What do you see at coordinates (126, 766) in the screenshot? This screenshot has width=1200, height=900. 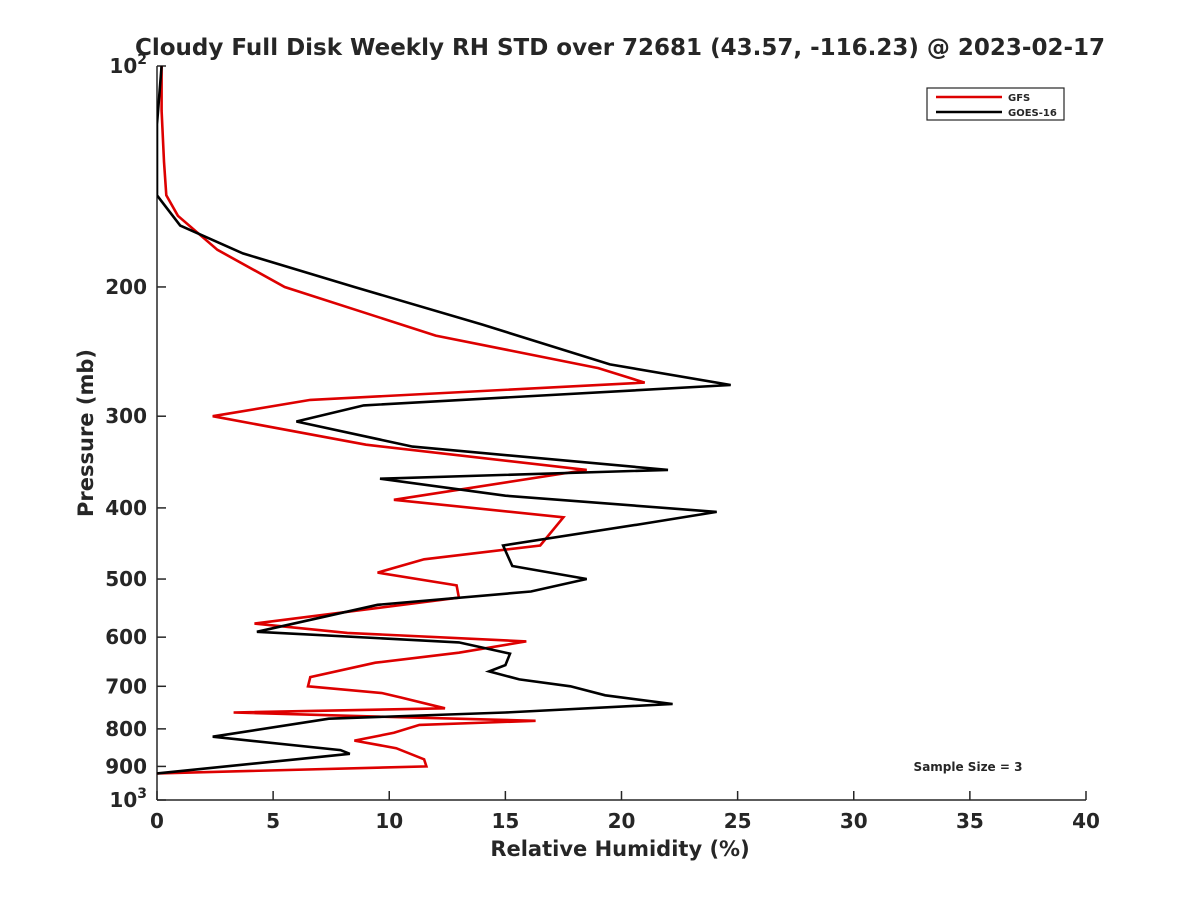 I see `y-tick-label: 900` at bounding box center [126, 766].